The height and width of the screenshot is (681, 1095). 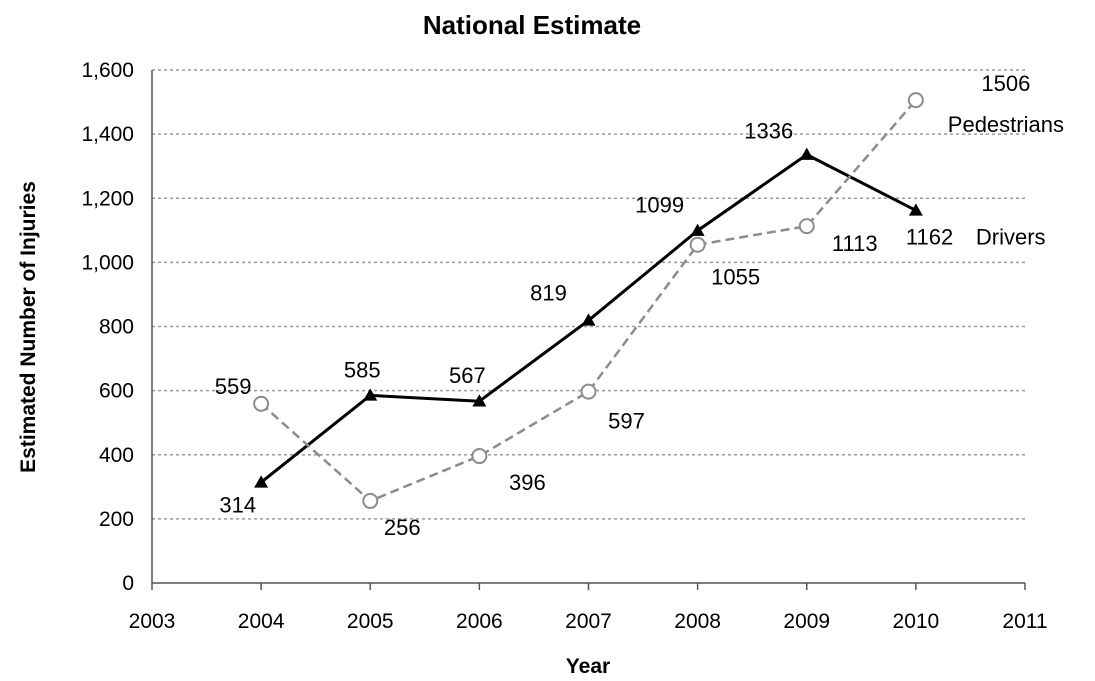 I want to click on pedestrians-data-label: 559, so click(x=233, y=386).